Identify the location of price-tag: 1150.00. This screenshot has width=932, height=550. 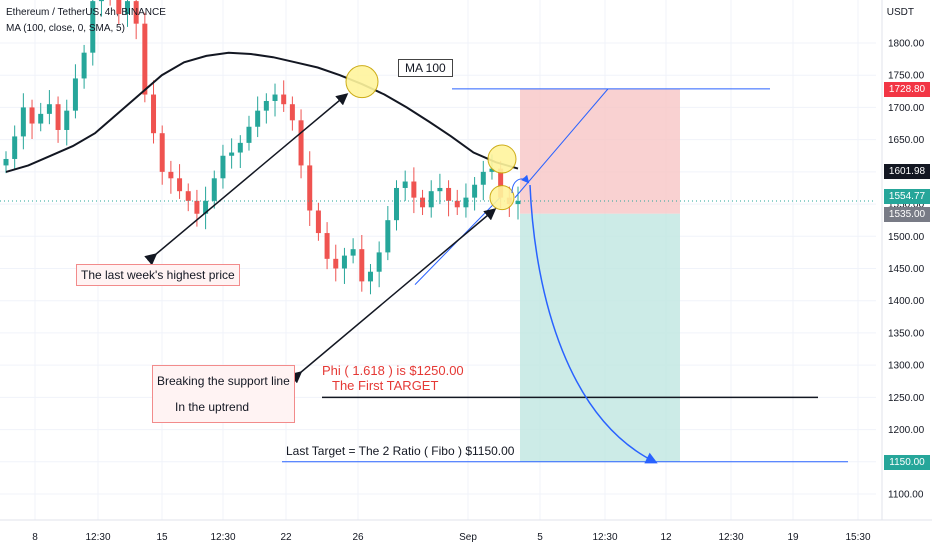
(907, 462).